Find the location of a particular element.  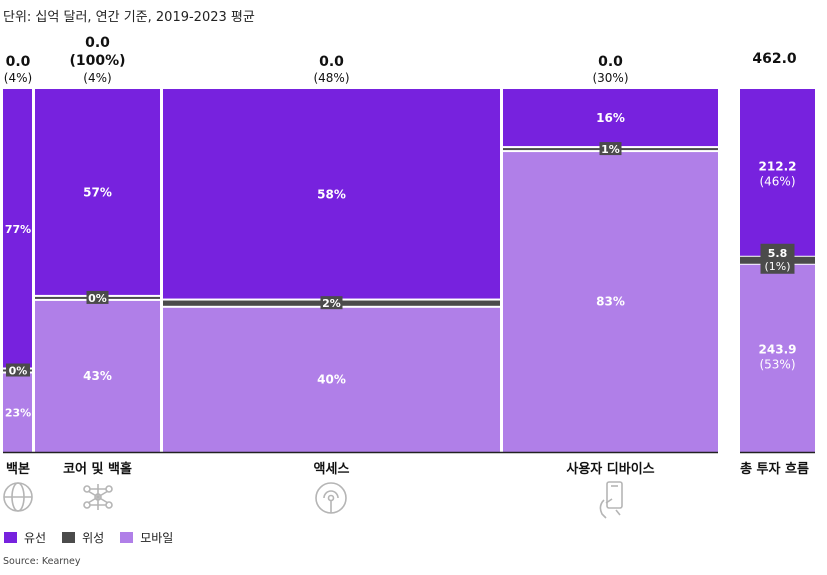

total-value: 462.0 is located at coordinates (774, 59).